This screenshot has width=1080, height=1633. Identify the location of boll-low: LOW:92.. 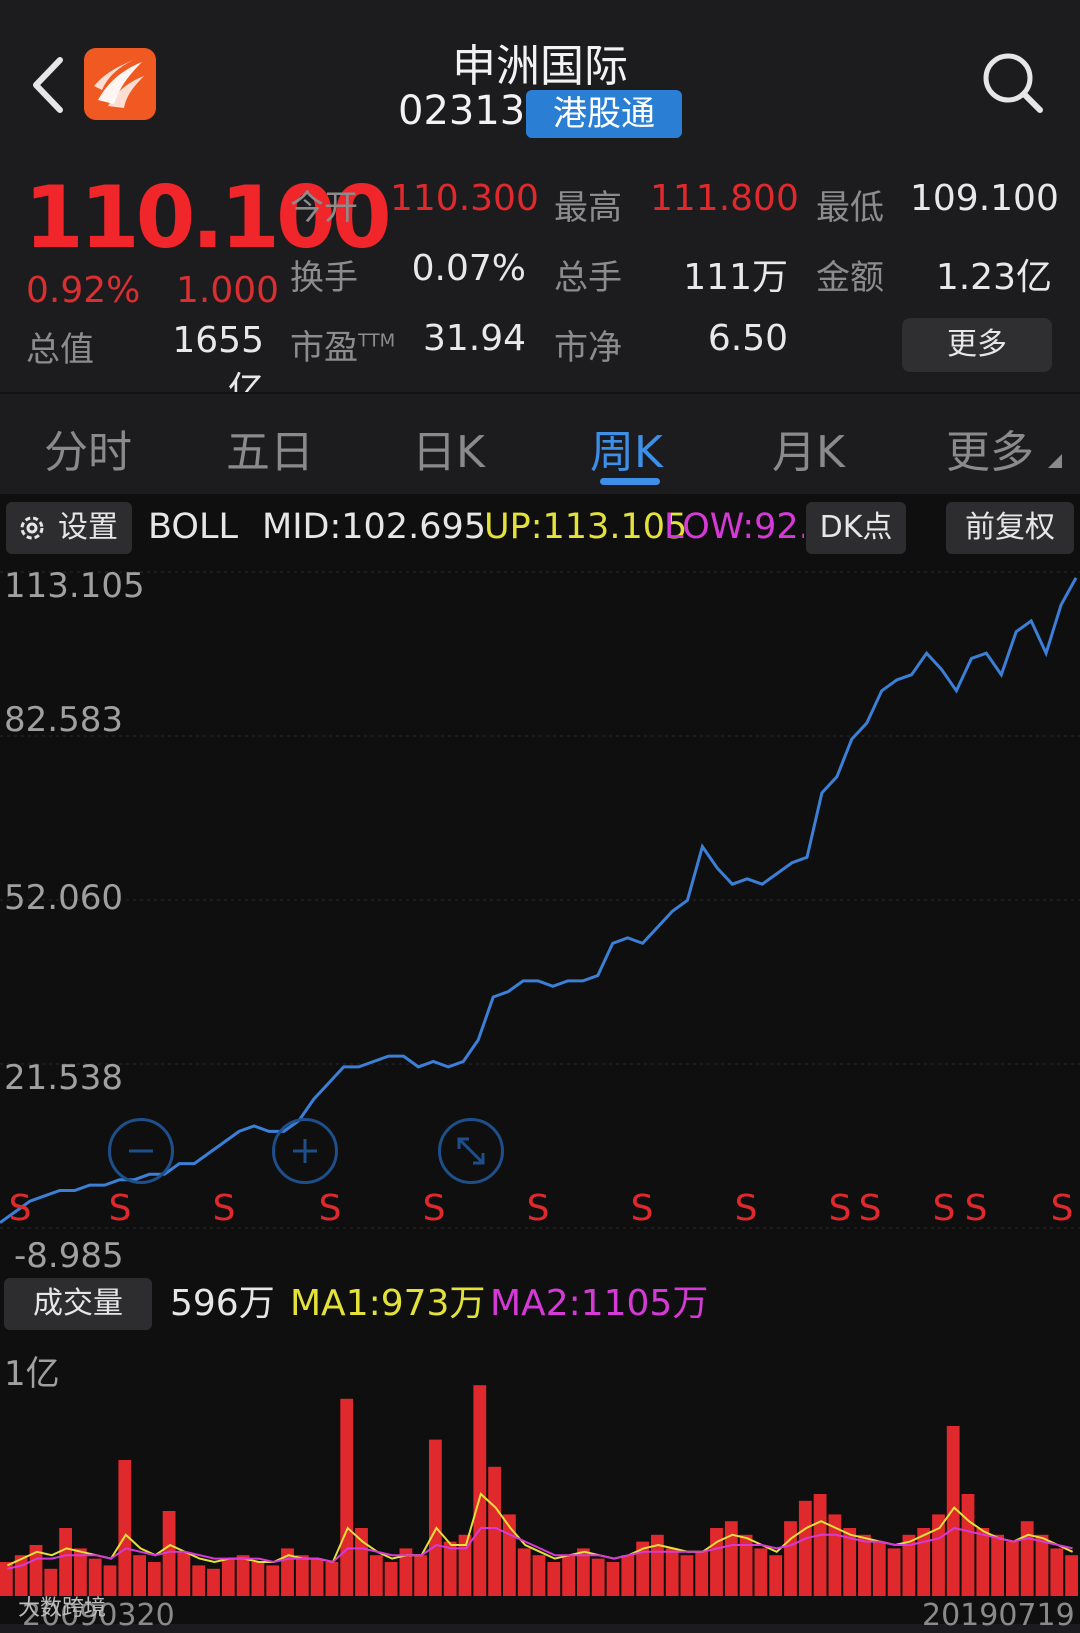
(734, 527).